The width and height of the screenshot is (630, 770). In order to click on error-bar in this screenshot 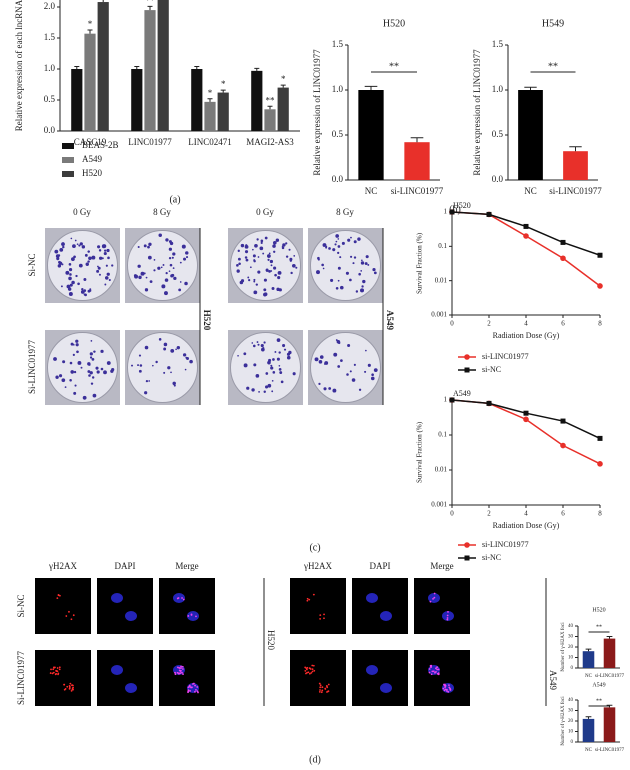, I will do `click(371, 87)`.